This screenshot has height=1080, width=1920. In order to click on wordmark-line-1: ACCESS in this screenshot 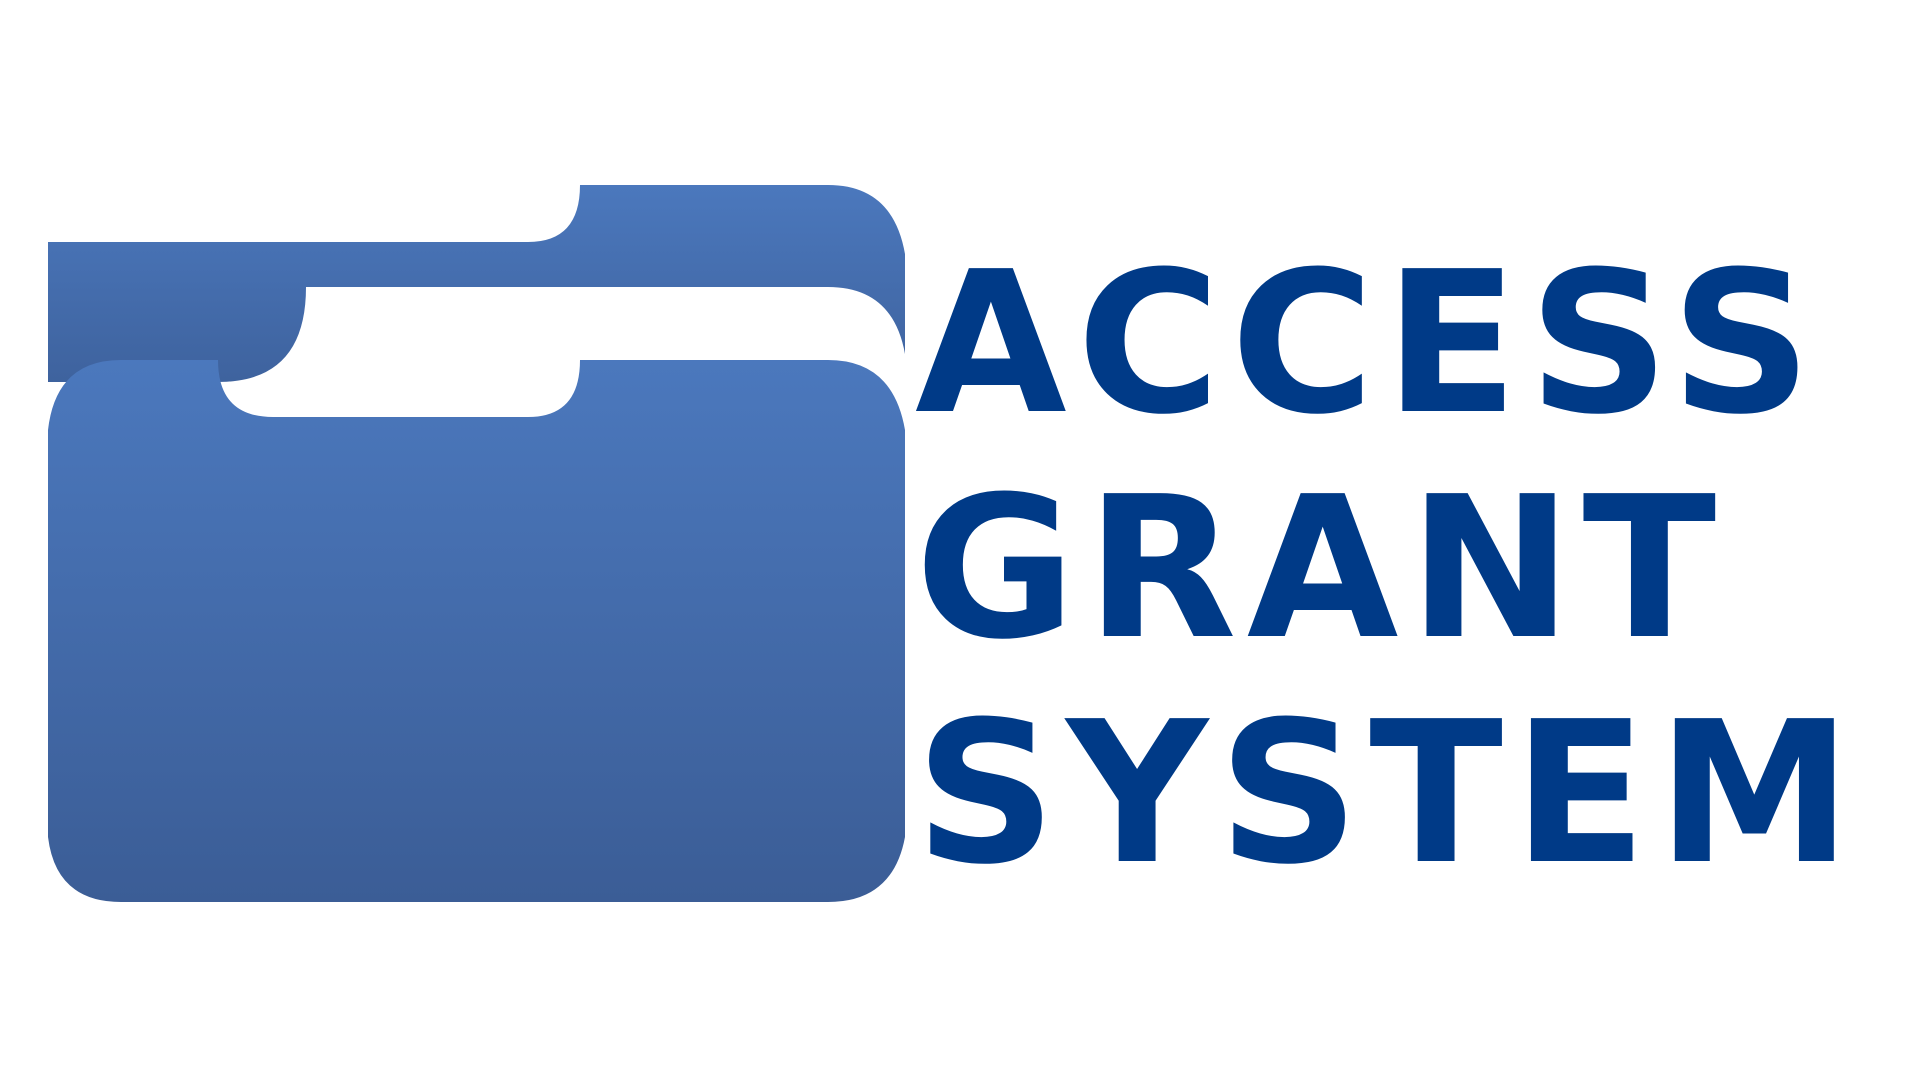, I will do `click(1368, 344)`.